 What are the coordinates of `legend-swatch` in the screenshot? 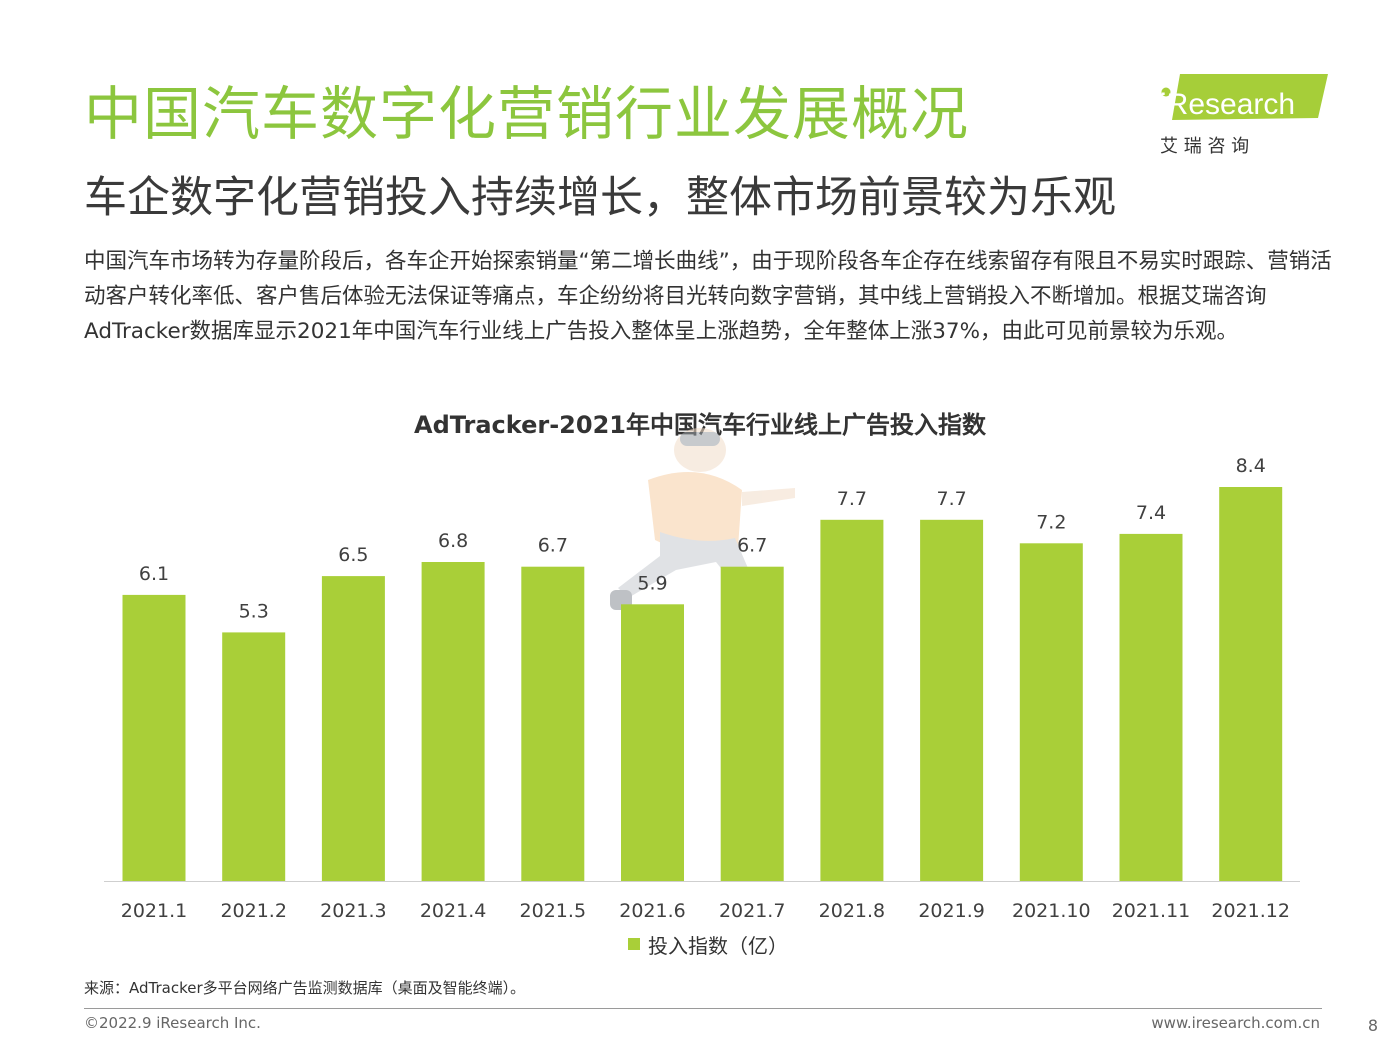 It's located at (634, 944).